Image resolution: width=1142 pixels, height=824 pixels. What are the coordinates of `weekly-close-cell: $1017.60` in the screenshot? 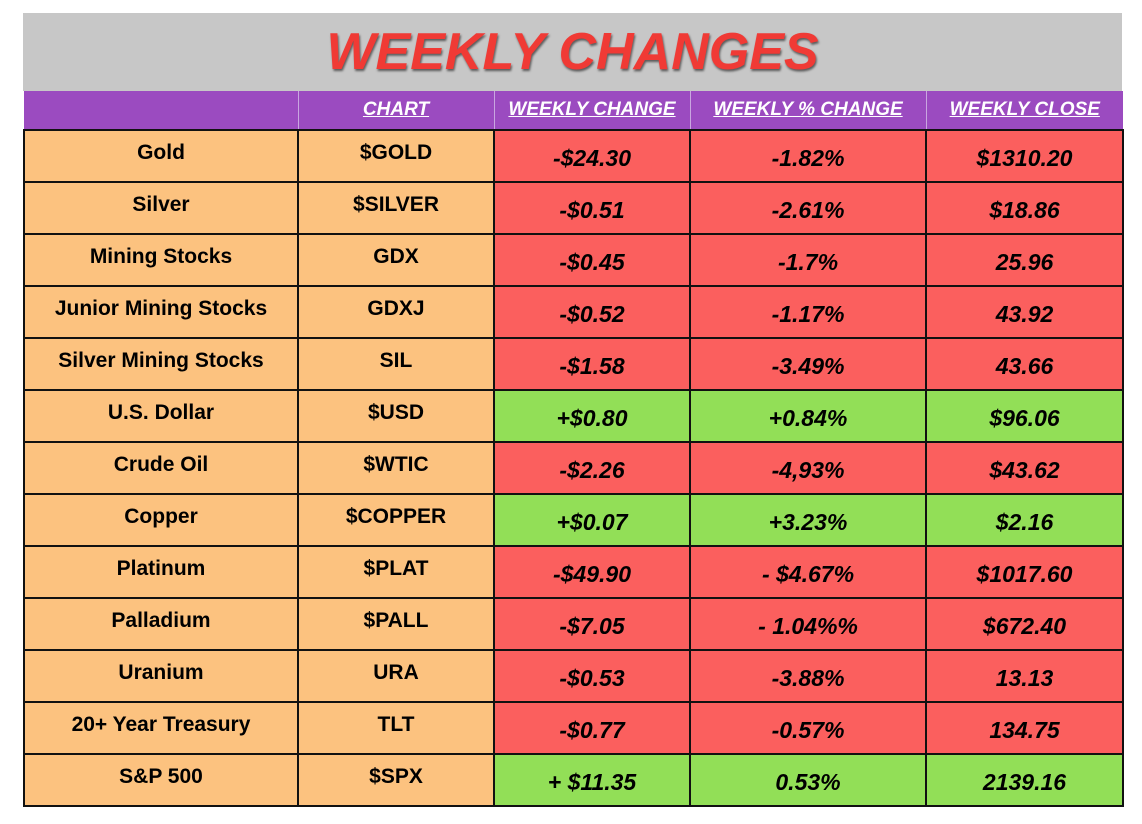 It's located at (1024, 572).